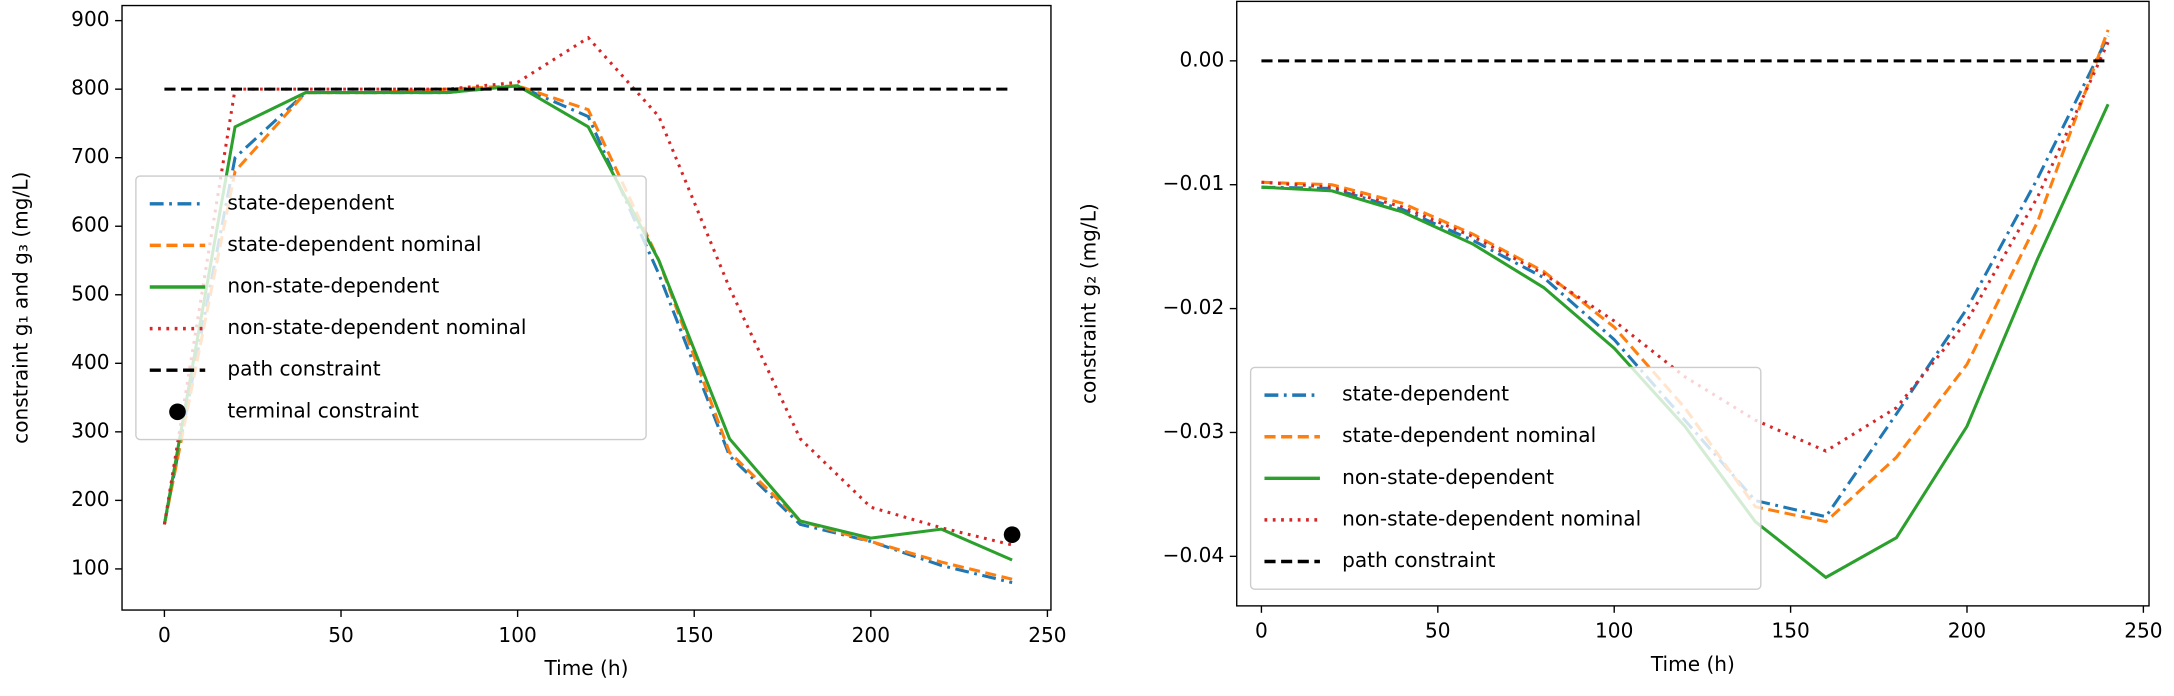 The height and width of the screenshot is (696, 2174). Describe the element at coordinates (1202, 59) in the screenshot. I see `y-tick-label: 0.00` at that location.